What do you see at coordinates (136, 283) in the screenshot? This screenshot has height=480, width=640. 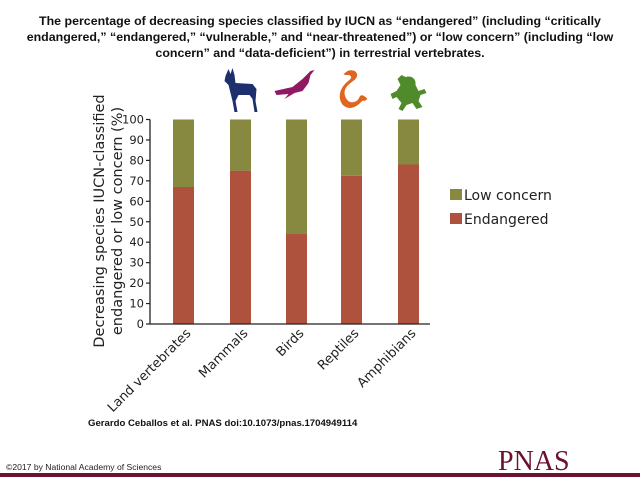 I see `y-tick-label: 20` at bounding box center [136, 283].